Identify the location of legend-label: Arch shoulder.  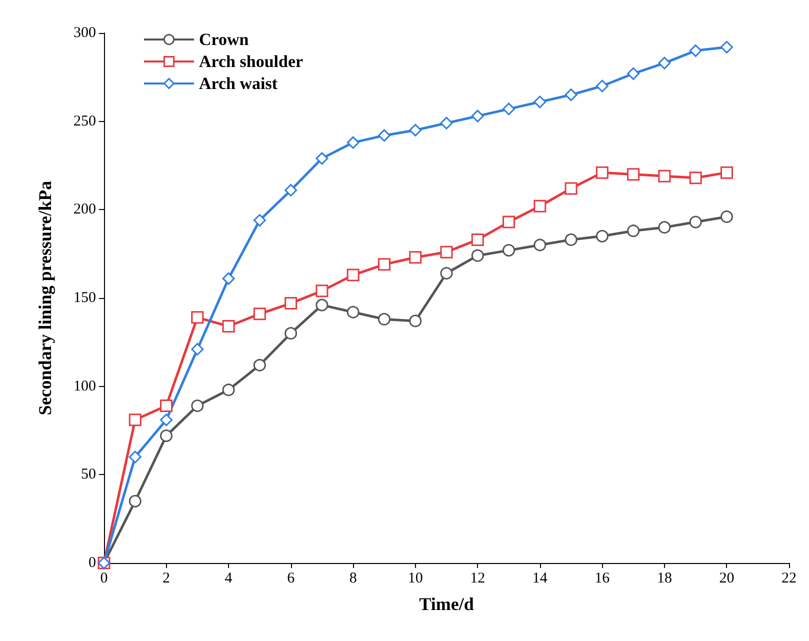
(251, 61).